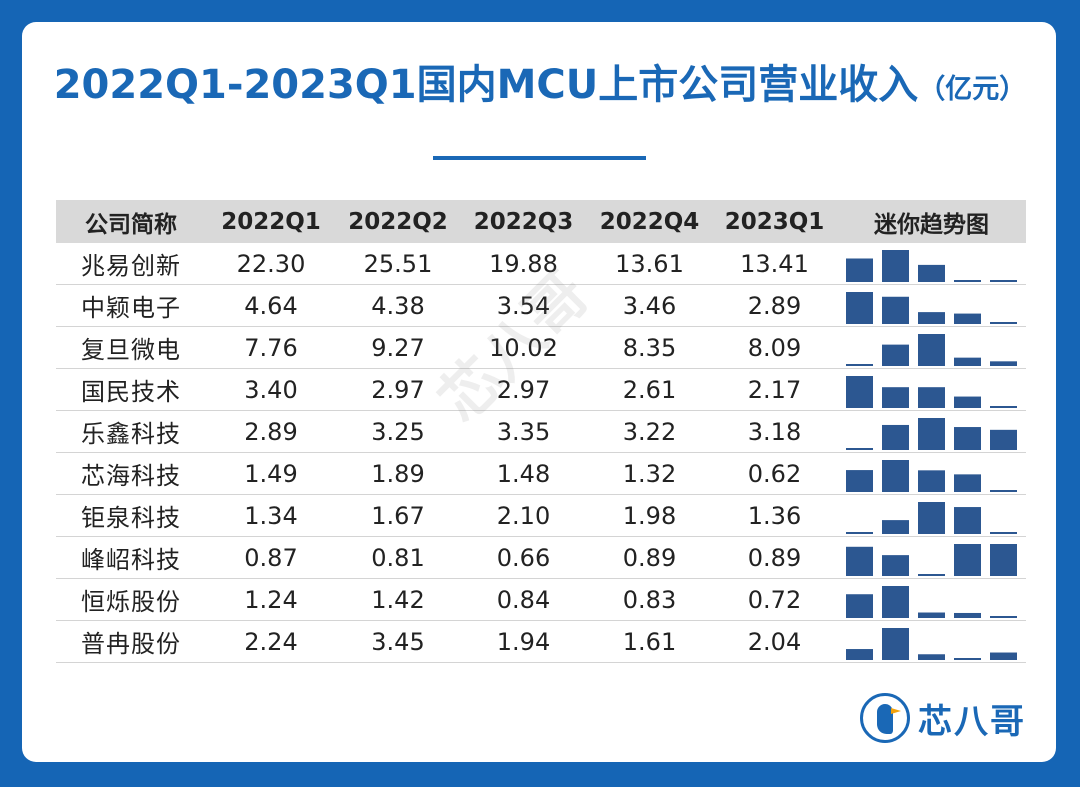 Image resolution: width=1080 pixels, height=787 pixels. I want to click on header-q2-2022: 2022Q2, so click(398, 221).